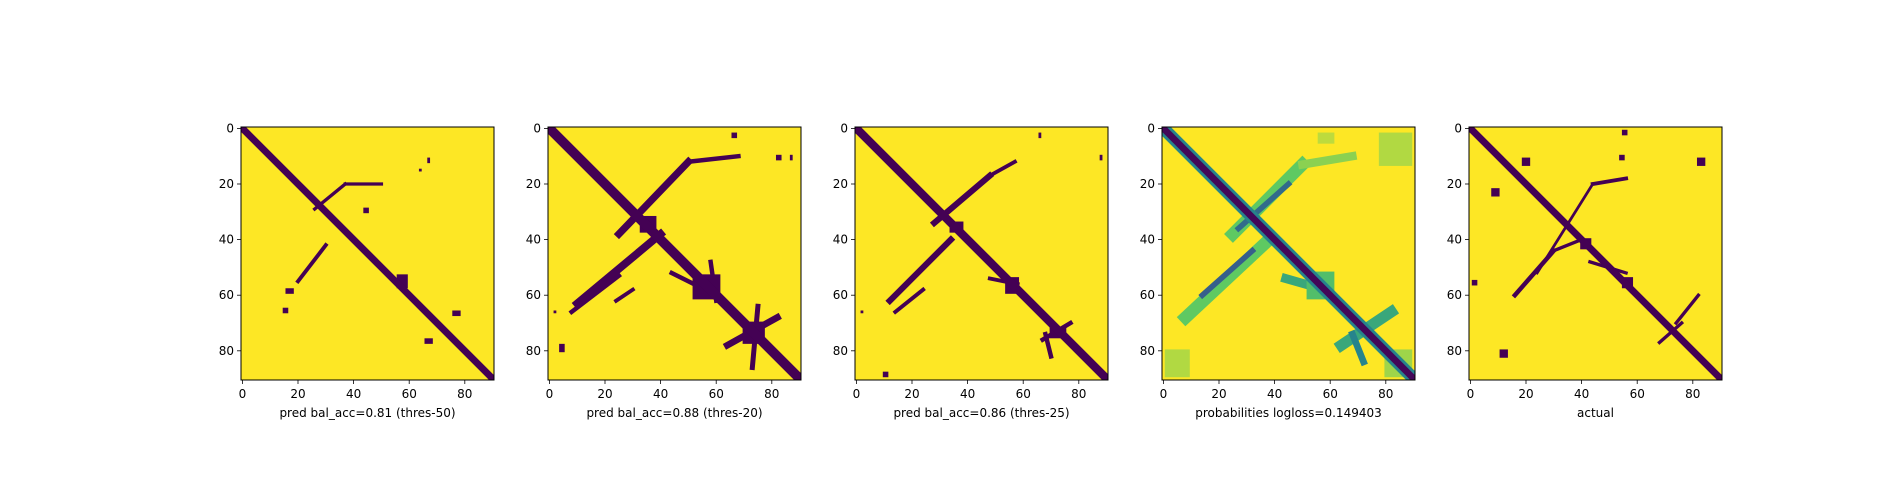  I want to click on subplot-1-ytick-label-1: 20, so click(226, 184).